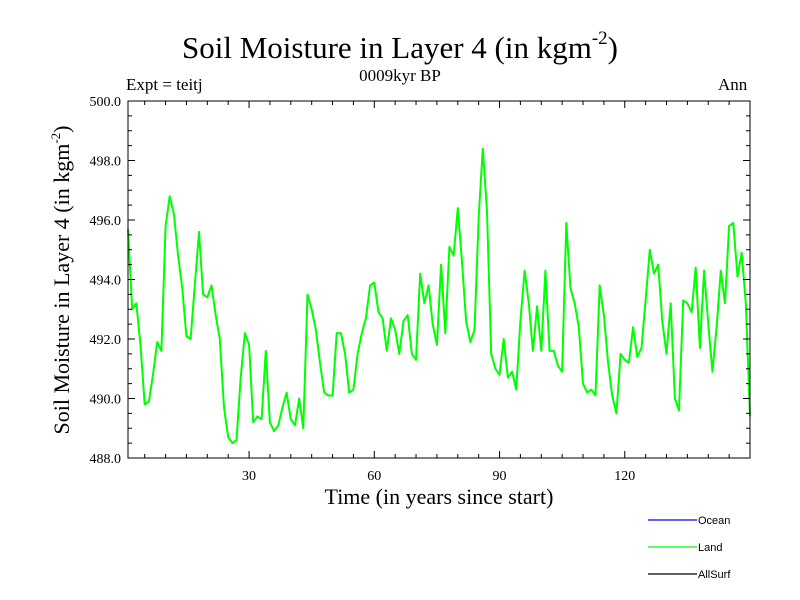 The image size is (800, 600). What do you see at coordinates (387, 47) in the screenshot?
I see `chart-title-text: Soil Moisture in Layer 4 (in kgm` at bounding box center [387, 47].